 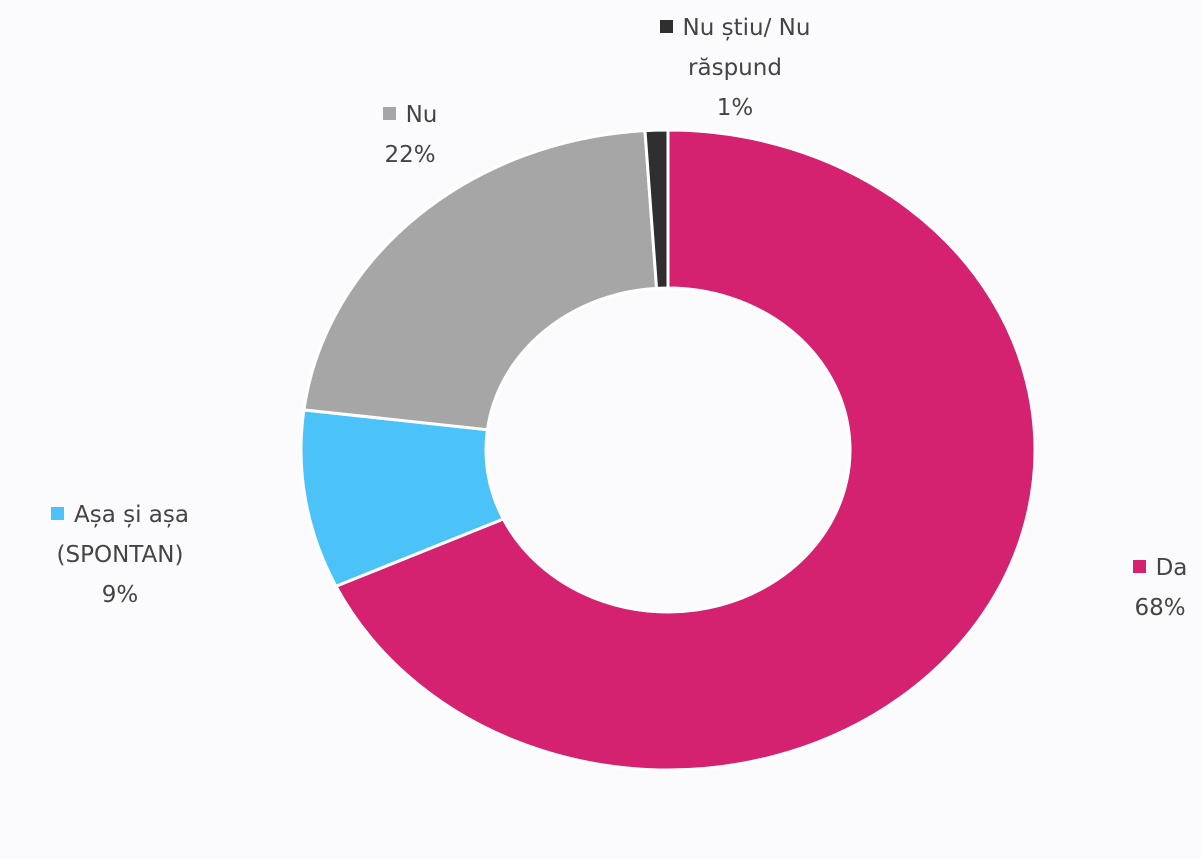 I want to click on value-label: 1%, so click(x=735, y=108).